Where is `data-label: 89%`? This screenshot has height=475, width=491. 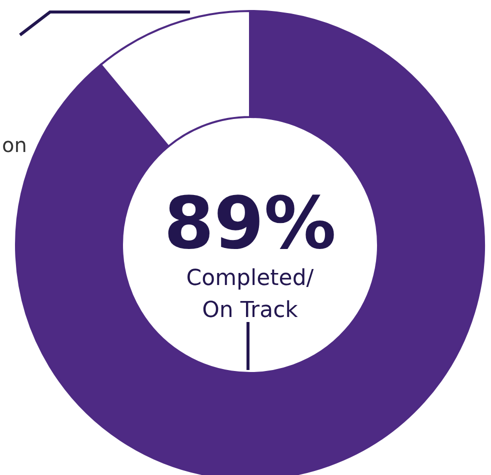
data-label: 89% is located at coordinates (250, 223).